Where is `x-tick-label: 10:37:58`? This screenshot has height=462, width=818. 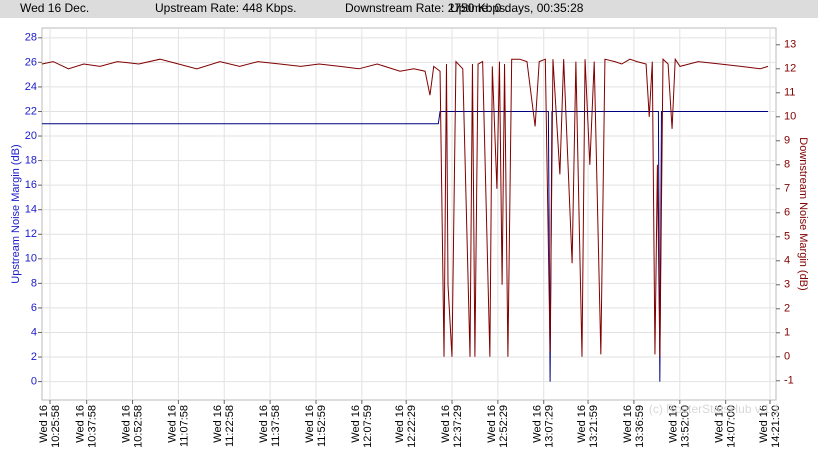
x-tick-label: 10:37:58 is located at coordinates (93, 426).